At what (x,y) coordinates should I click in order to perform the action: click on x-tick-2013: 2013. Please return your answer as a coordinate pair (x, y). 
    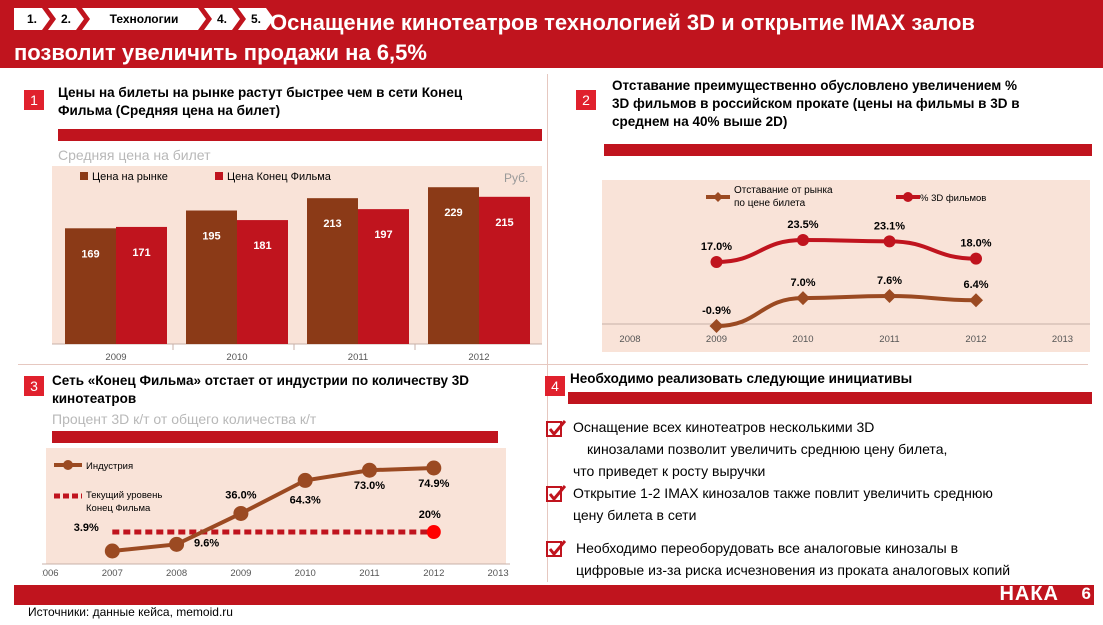
    Looking at the image, I should click on (498, 573).